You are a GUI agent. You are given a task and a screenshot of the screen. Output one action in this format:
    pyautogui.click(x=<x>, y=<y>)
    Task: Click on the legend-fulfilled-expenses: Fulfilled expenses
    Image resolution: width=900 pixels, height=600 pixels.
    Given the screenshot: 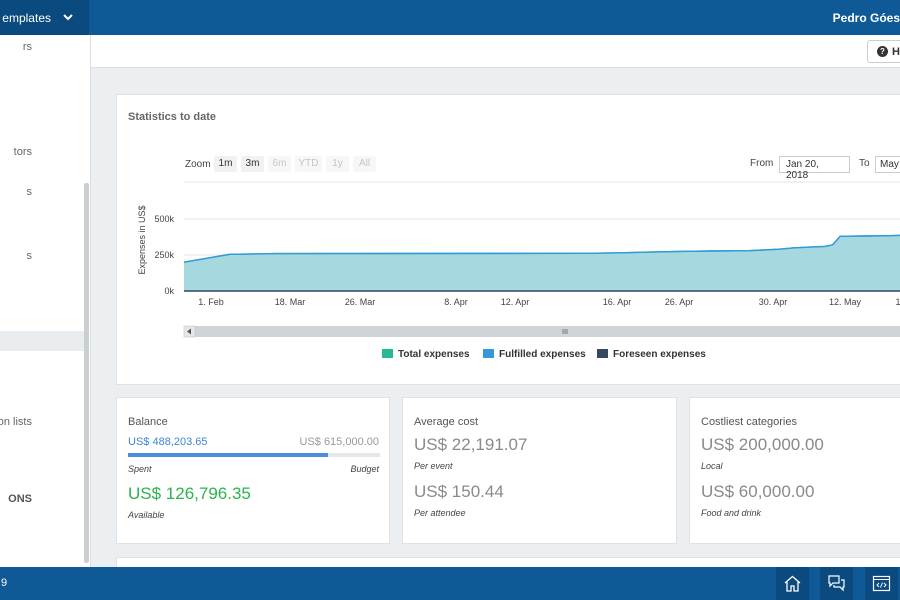 What is the action you would take?
    pyautogui.click(x=534, y=354)
    